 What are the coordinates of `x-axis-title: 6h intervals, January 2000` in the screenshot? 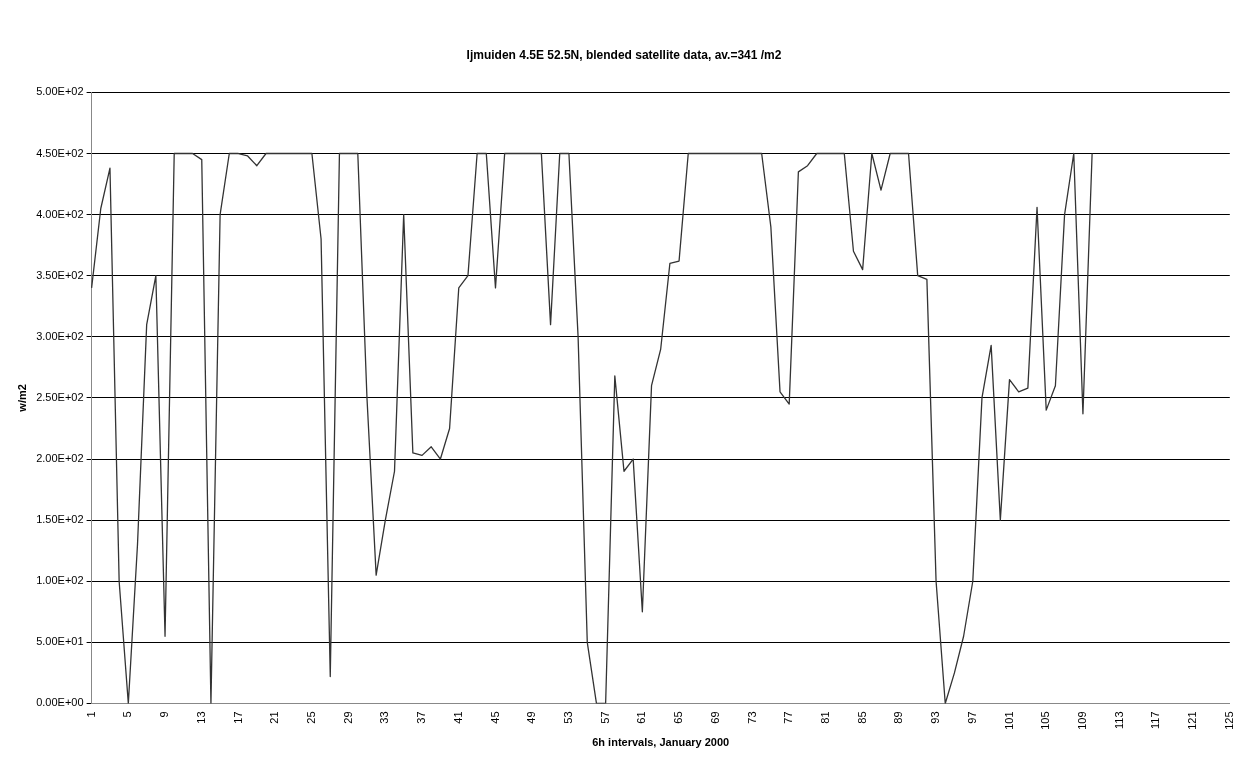 It's located at (661, 742).